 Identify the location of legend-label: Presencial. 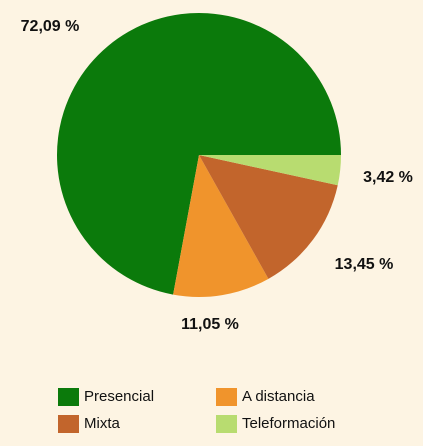
(119, 396).